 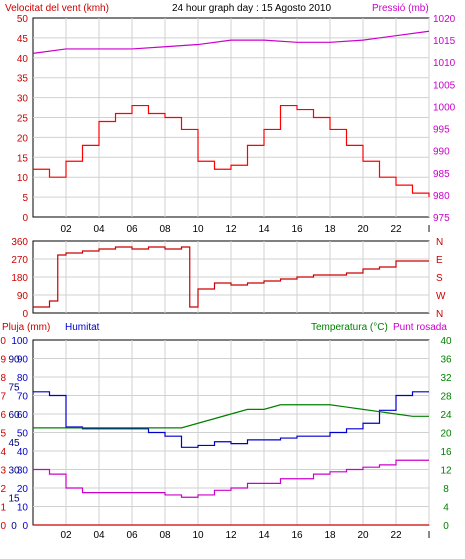 What do you see at coordinates (441, 174) in the screenshot?
I see `pressure-tick-label: 985` at bounding box center [441, 174].